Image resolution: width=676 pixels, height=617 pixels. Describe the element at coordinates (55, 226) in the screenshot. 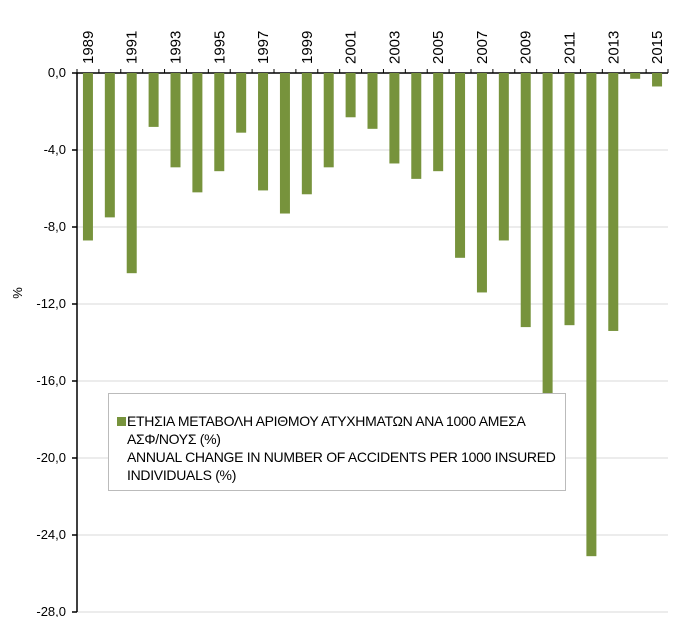

I see `y-tick-label: -8,0` at that location.